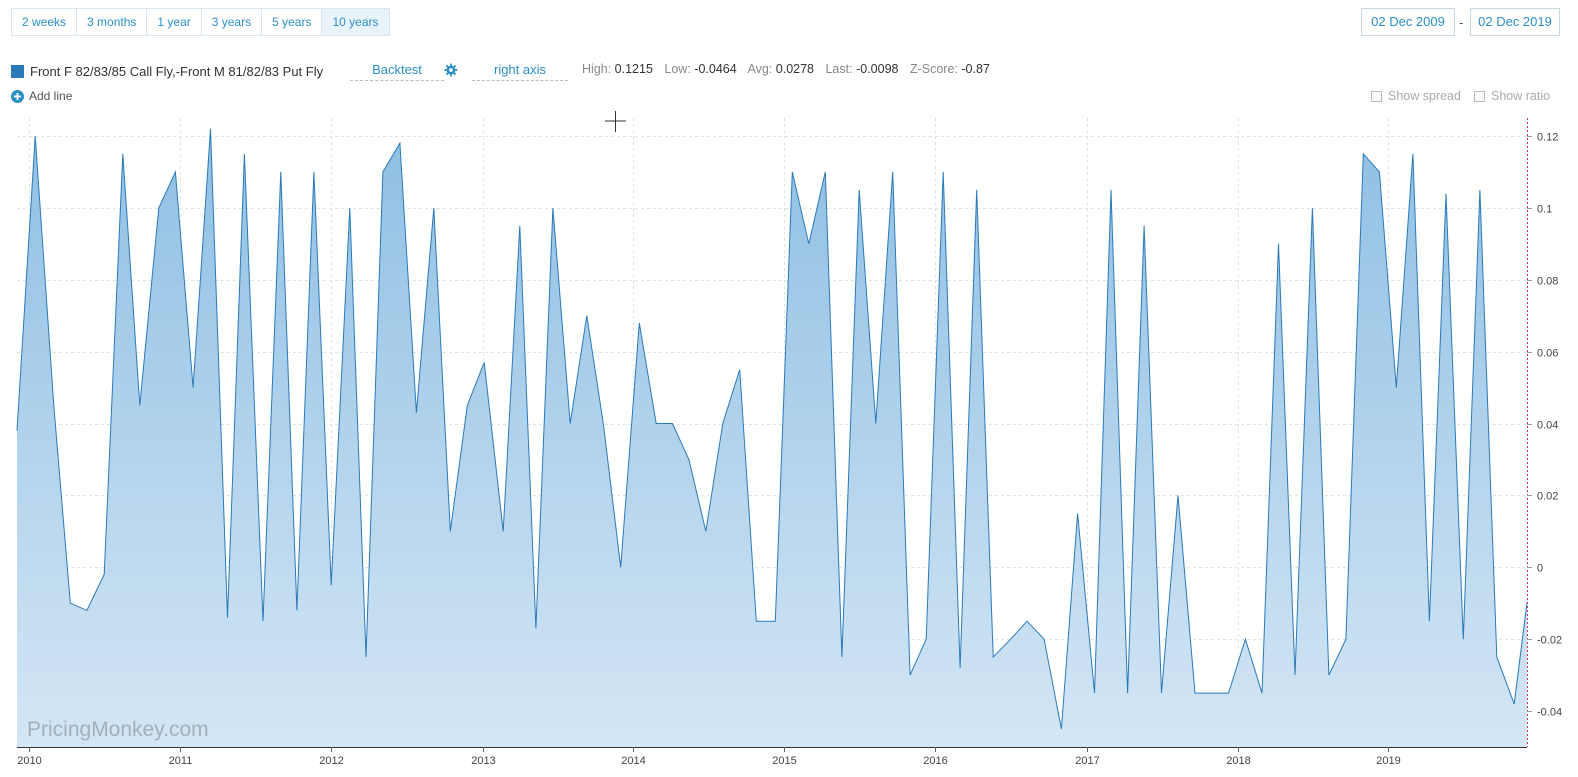  What do you see at coordinates (1408, 22) in the screenshot?
I see `date-from-input: 02 Dec 2009` at bounding box center [1408, 22].